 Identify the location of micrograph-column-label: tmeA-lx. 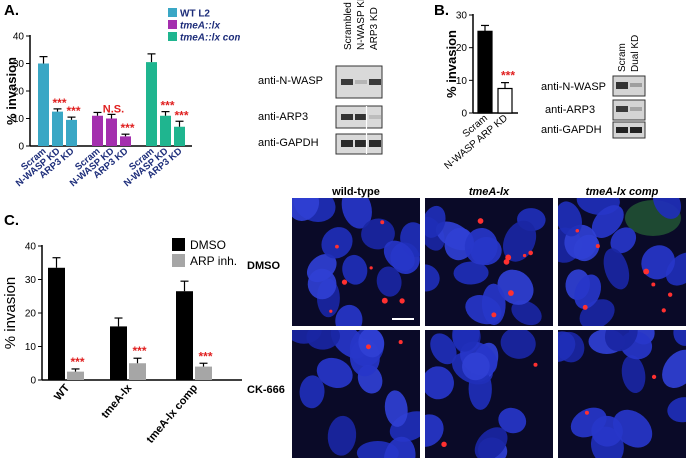
(489, 192).